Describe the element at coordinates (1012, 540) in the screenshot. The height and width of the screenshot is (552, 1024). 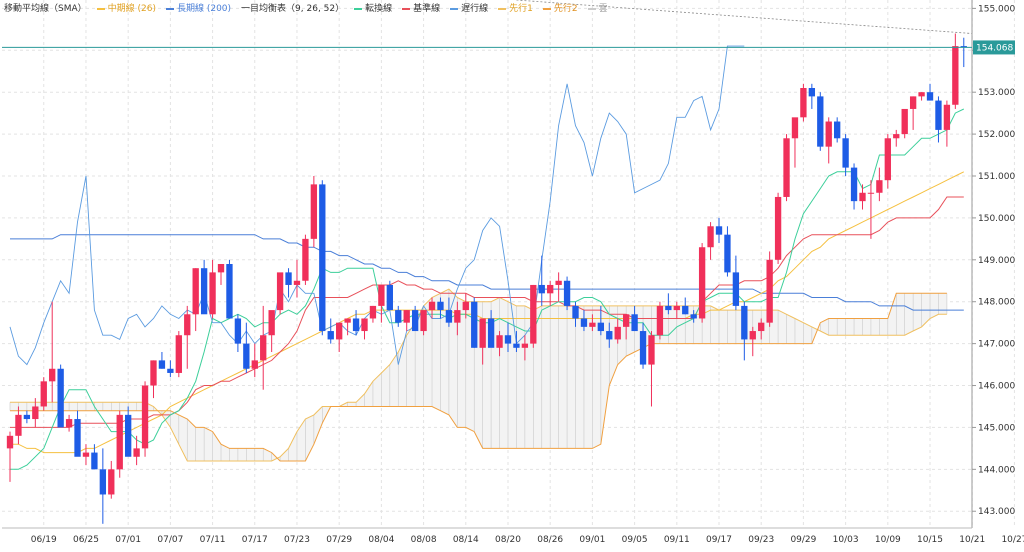
I see `x-tick-label: 10/27` at that location.